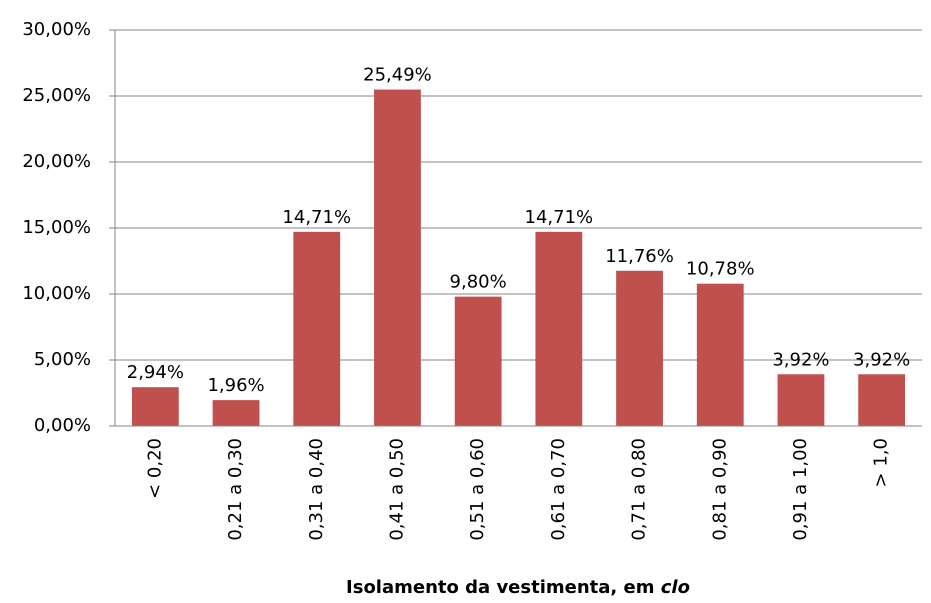  What do you see at coordinates (720, 269) in the screenshot?
I see `value-label: 10,78%` at bounding box center [720, 269].